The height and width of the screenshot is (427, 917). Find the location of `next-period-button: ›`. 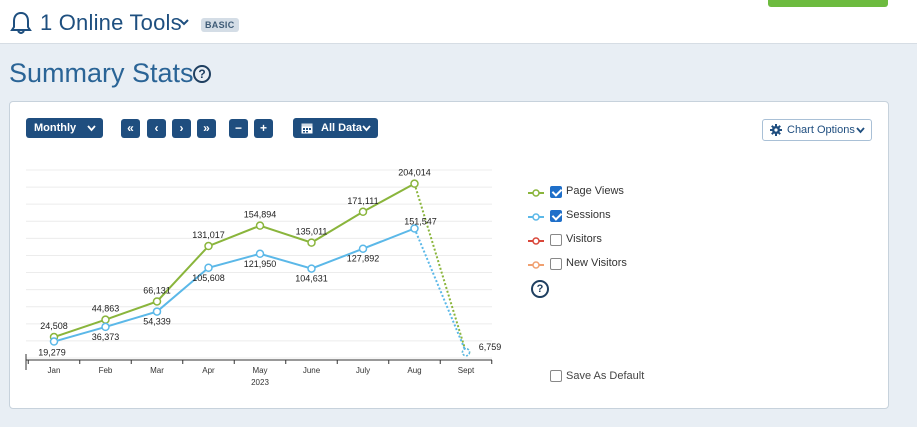

next-period-button: › is located at coordinates (181, 128).